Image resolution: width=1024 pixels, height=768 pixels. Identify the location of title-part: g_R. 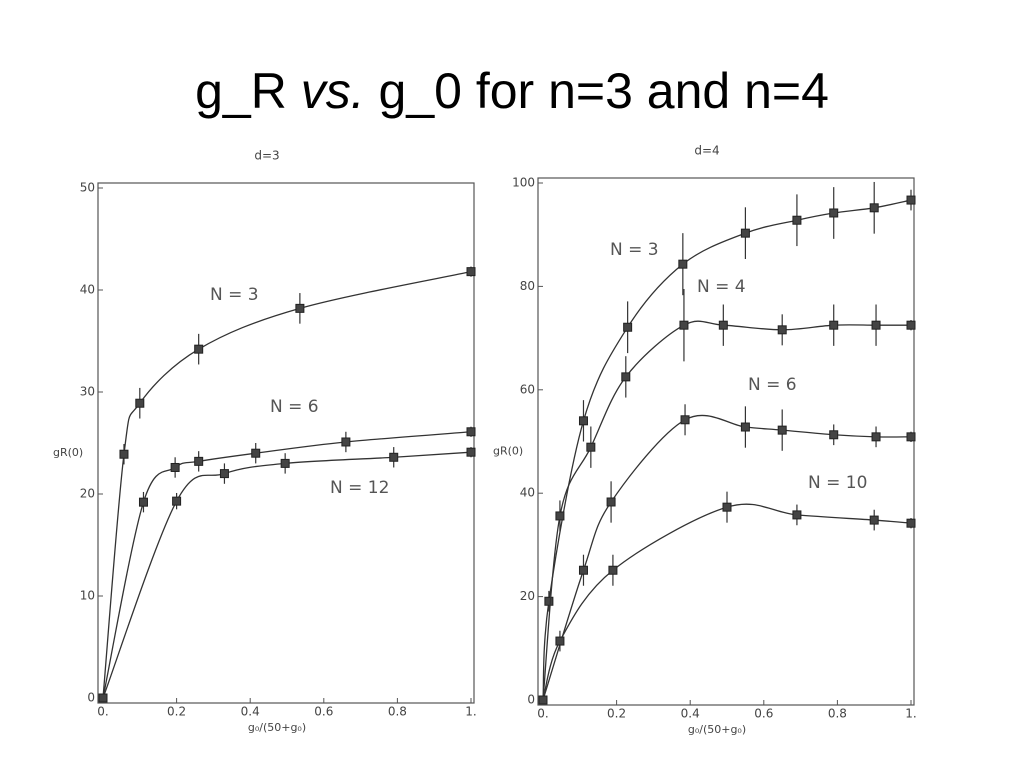
(241, 91).